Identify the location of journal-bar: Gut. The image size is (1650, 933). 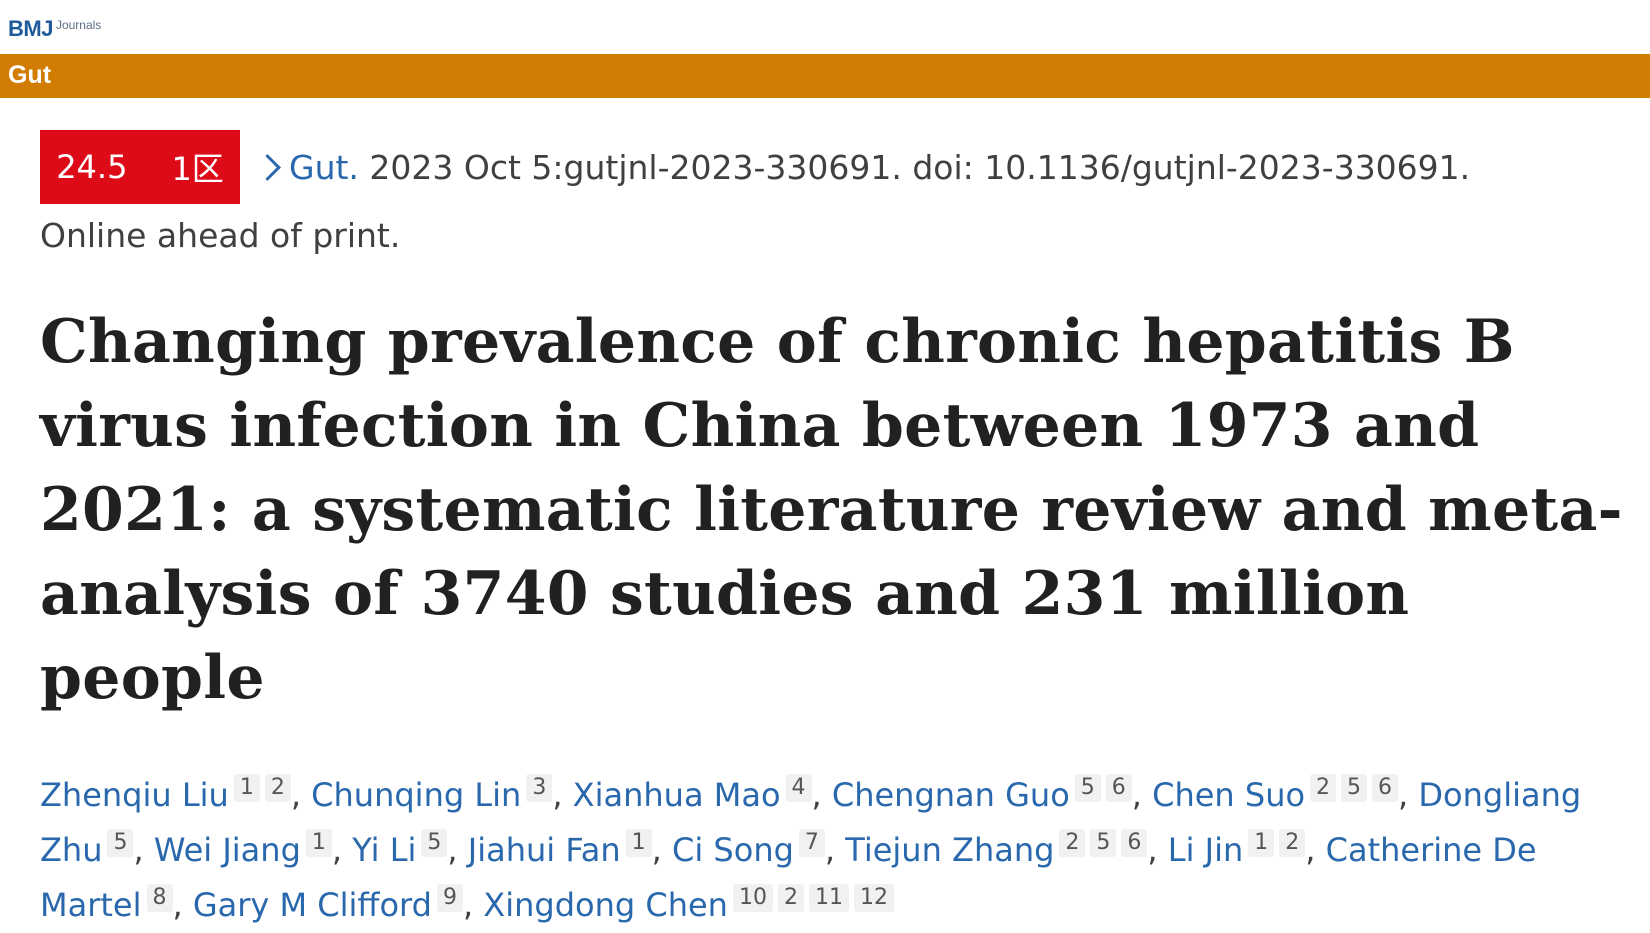
(825, 76).